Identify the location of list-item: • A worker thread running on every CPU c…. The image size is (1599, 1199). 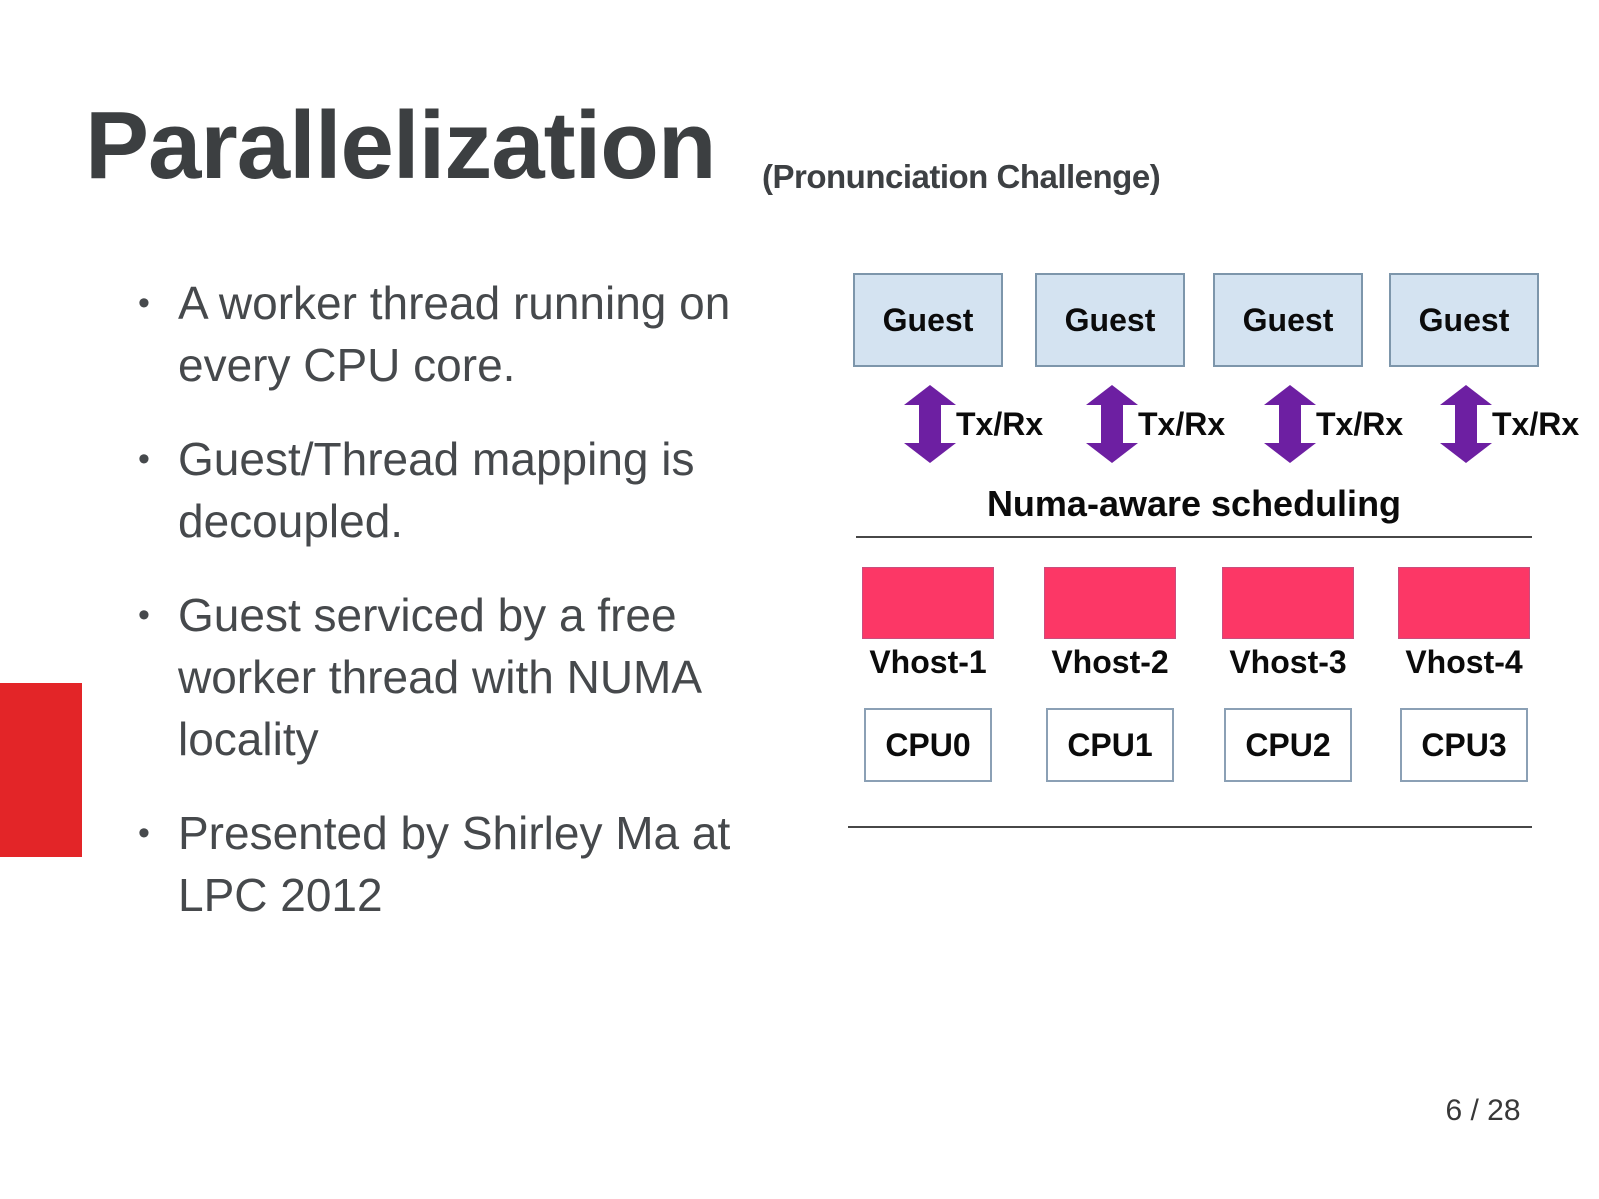
(468, 334).